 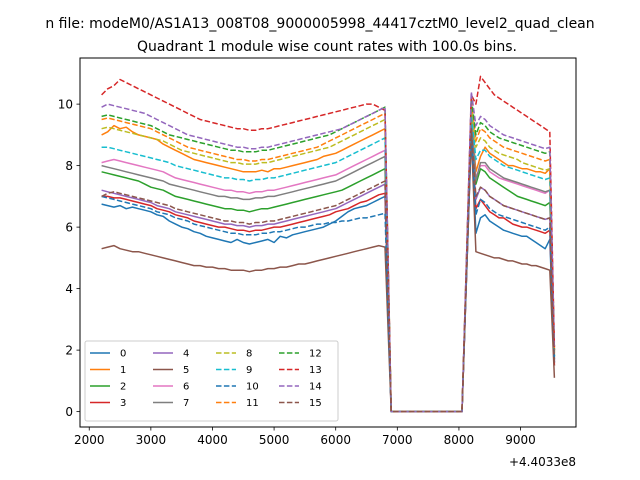 What do you see at coordinates (252, 387) in the screenshot?
I see `legend-label-10: 10` at bounding box center [252, 387].